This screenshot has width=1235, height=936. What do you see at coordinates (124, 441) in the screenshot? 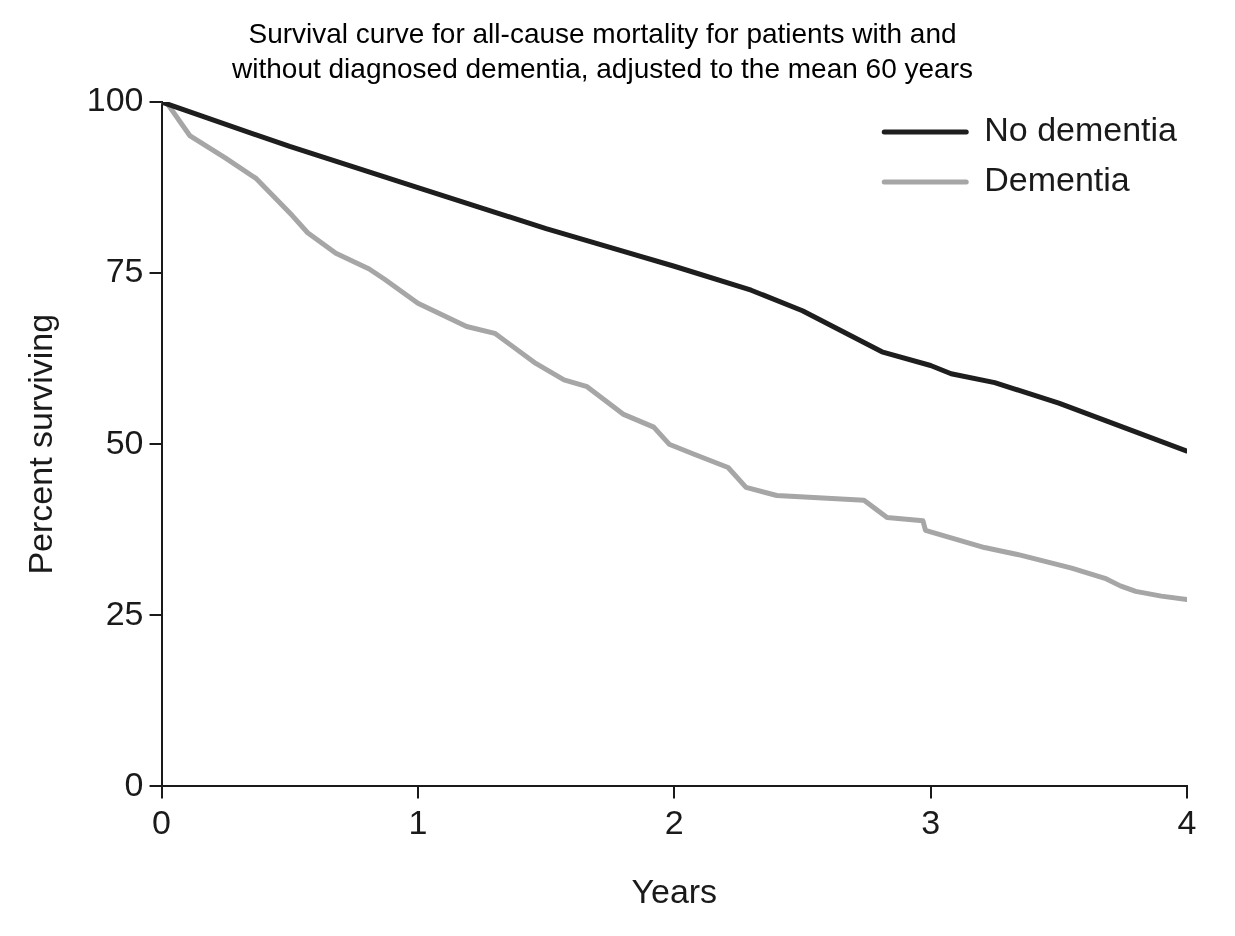
I see `y-tick-label: 50` at bounding box center [124, 441].